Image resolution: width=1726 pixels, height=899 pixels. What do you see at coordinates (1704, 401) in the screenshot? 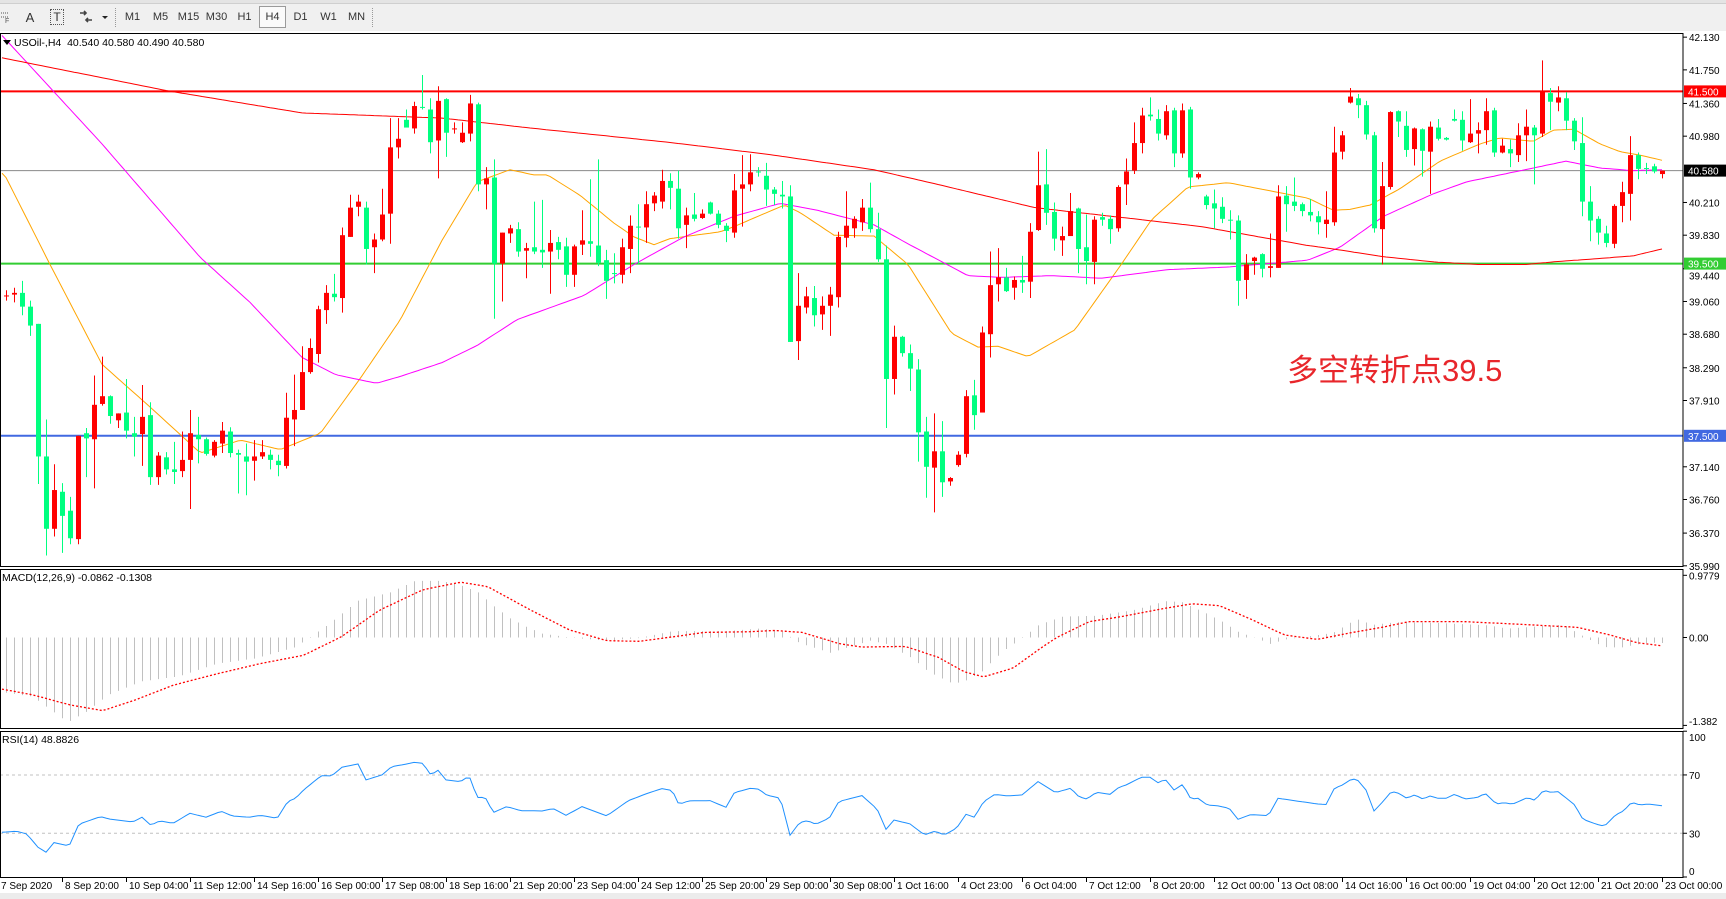
I see `price-axis-label: 37.910` at bounding box center [1704, 401].